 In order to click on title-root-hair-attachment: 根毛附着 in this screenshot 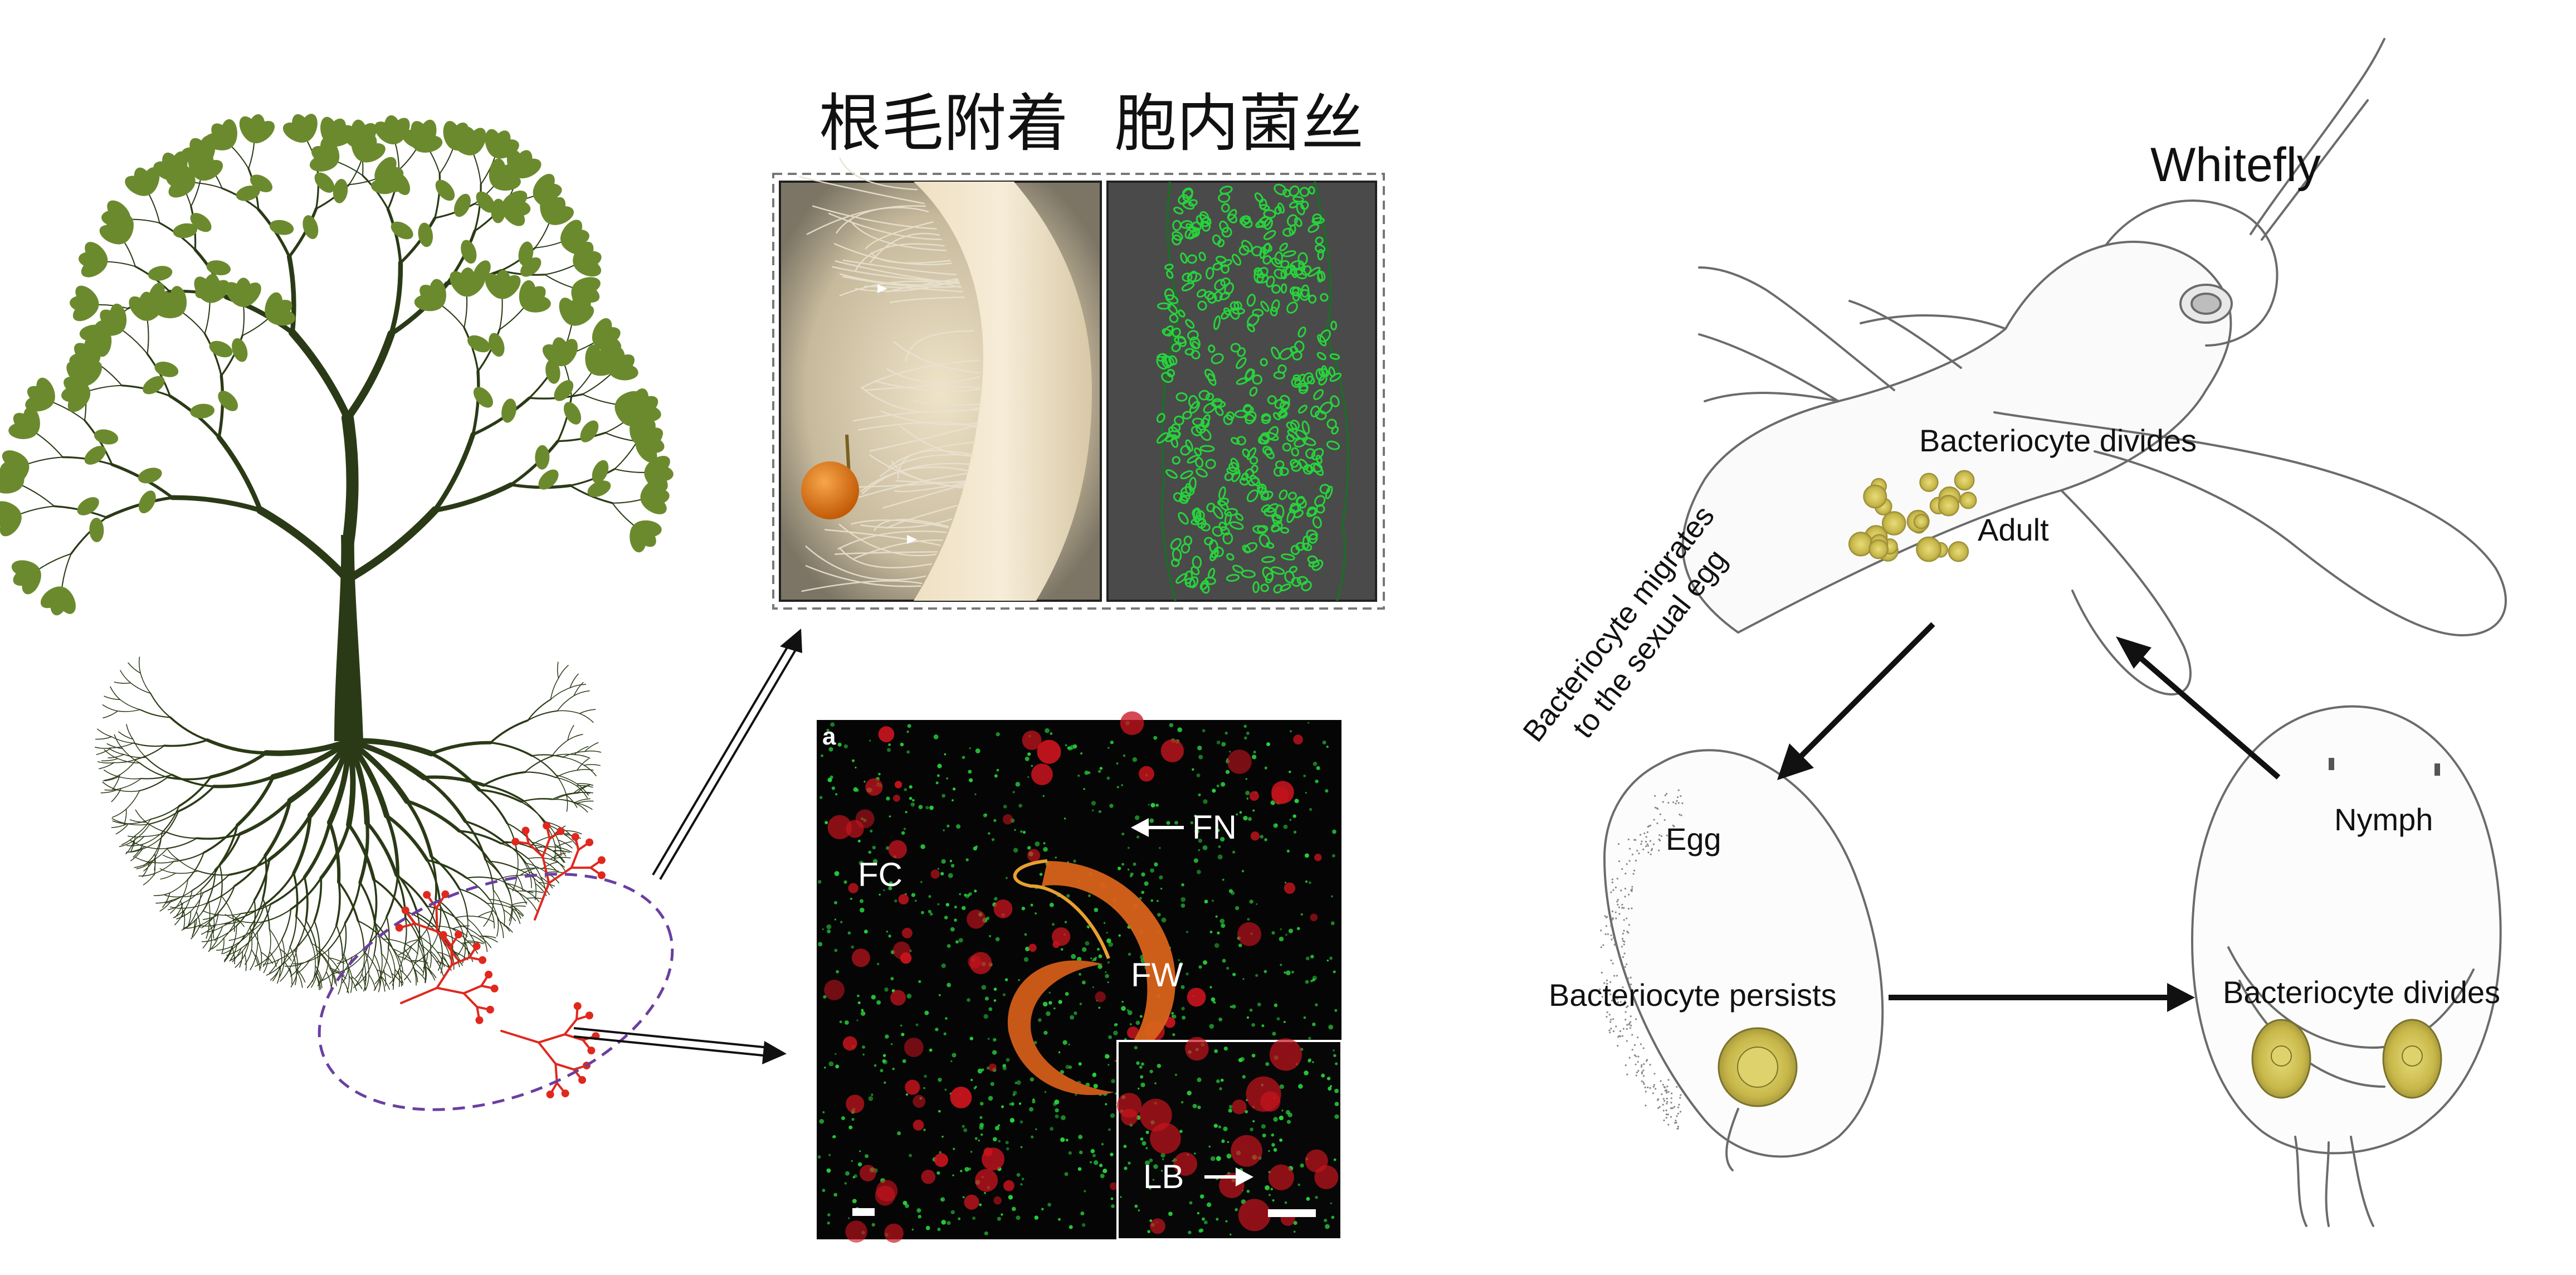, I will do `click(944, 124)`.